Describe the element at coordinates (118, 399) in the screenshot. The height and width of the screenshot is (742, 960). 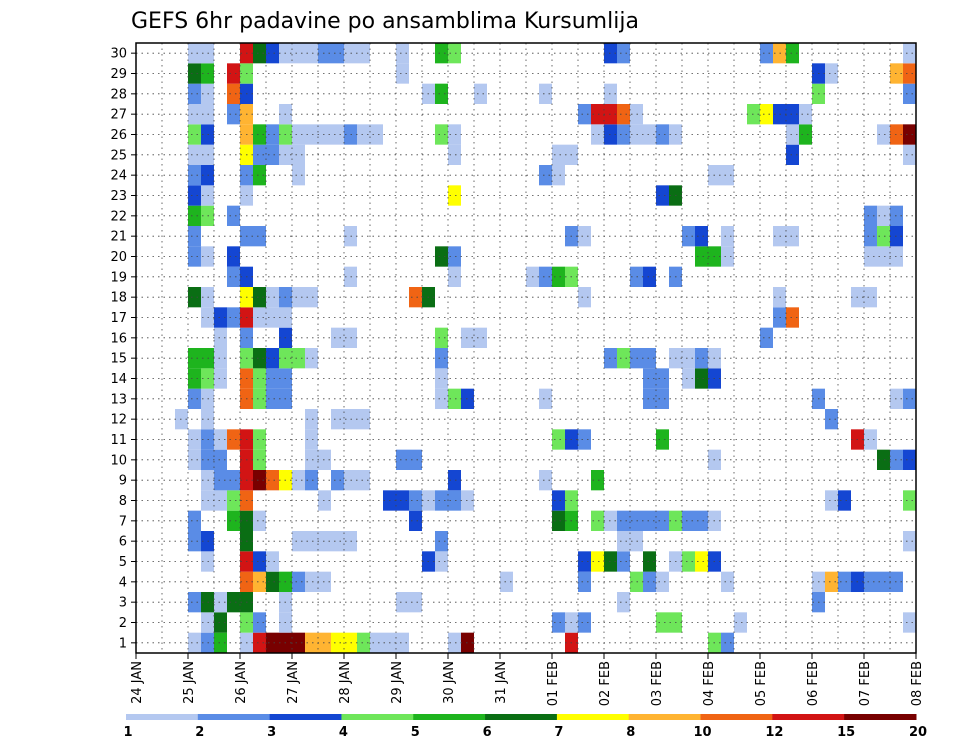
I see `y-tick-label: 13` at that location.